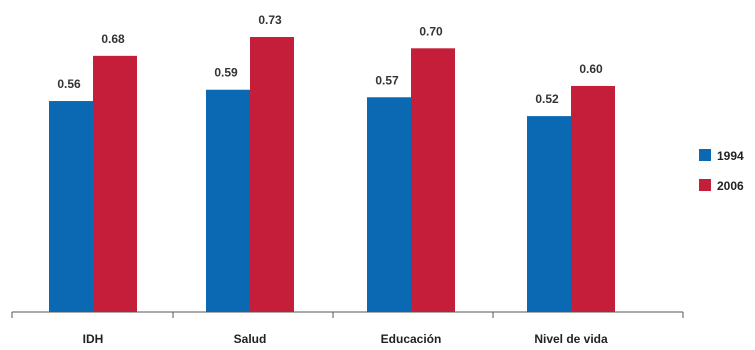 The width and height of the screenshot is (755, 350). I want to click on legend-swatch-1994, so click(705, 155).